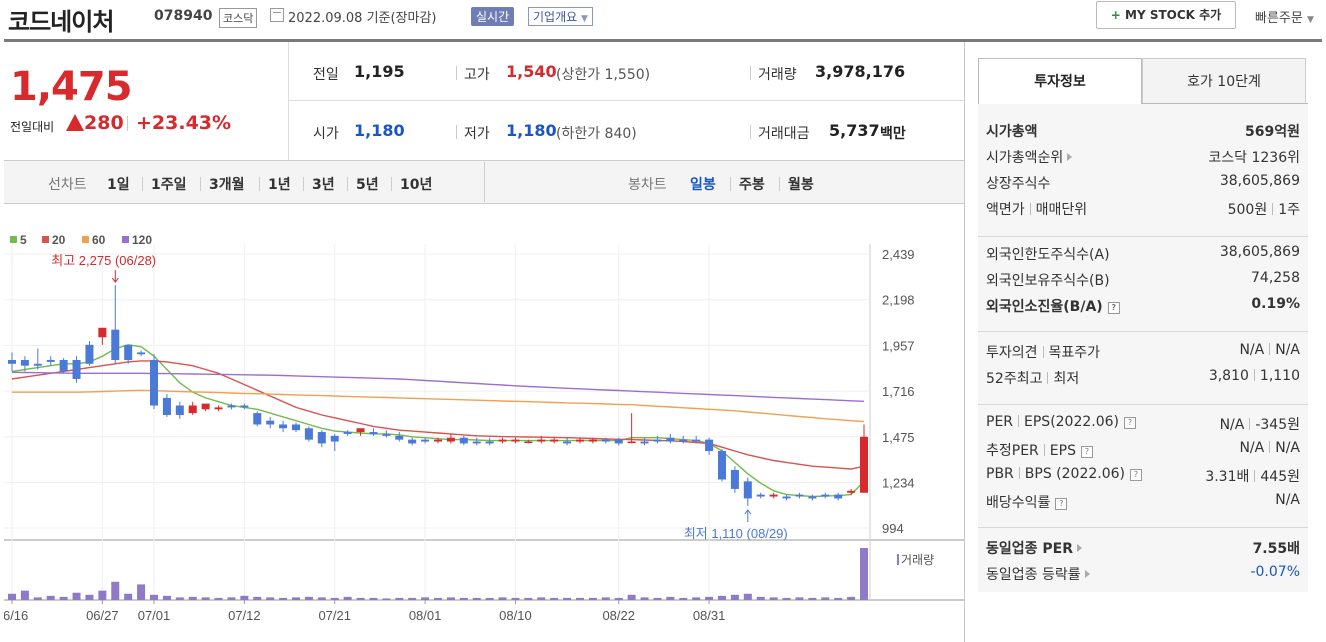 This screenshot has height=642, width=1326. What do you see at coordinates (169, 185) in the screenshot?
I see `period-1w: 1주일` at bounding box center [169, 185].